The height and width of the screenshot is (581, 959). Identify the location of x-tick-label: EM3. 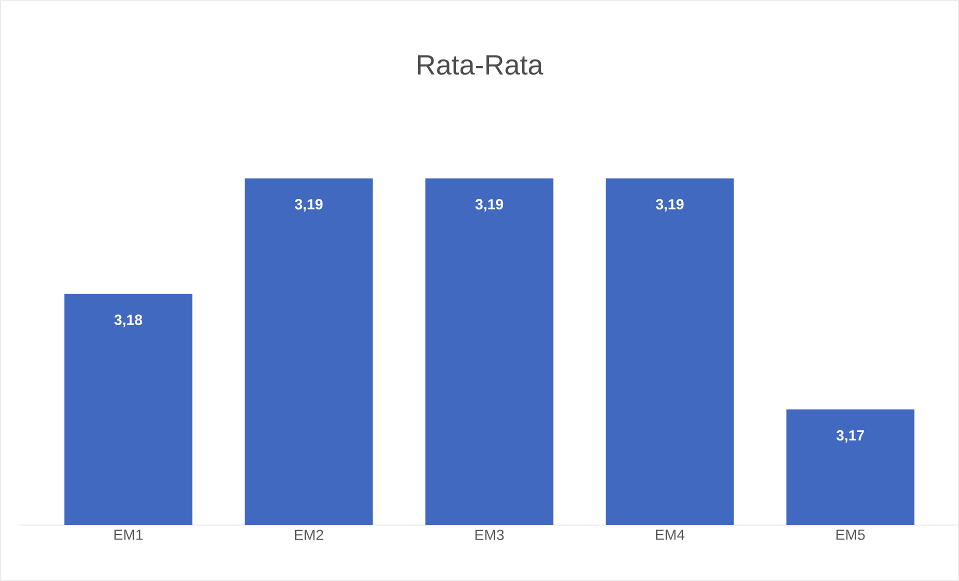
(489, 535).